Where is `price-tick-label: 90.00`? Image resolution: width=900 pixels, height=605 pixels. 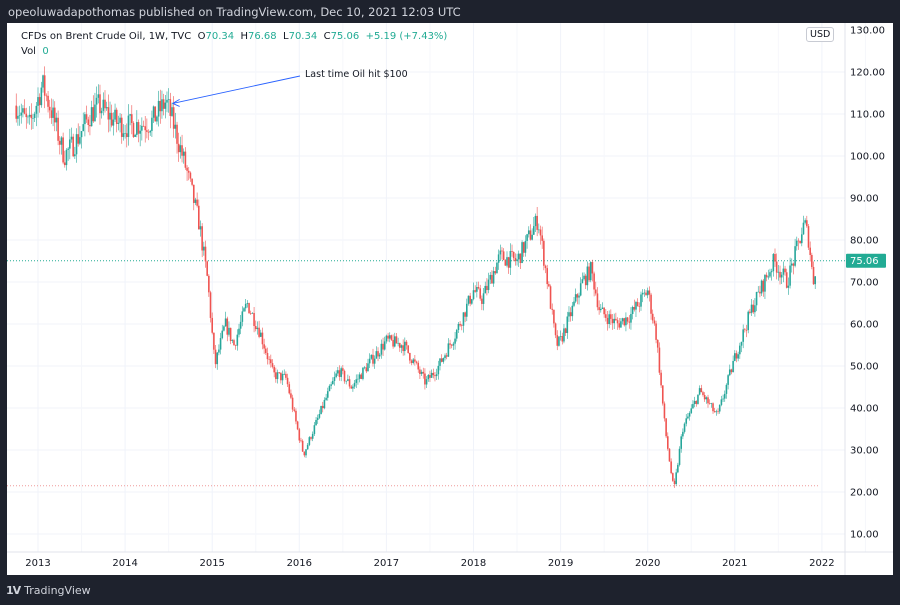 price-tick-label: 90.00 is located at coordinates (864, 199).